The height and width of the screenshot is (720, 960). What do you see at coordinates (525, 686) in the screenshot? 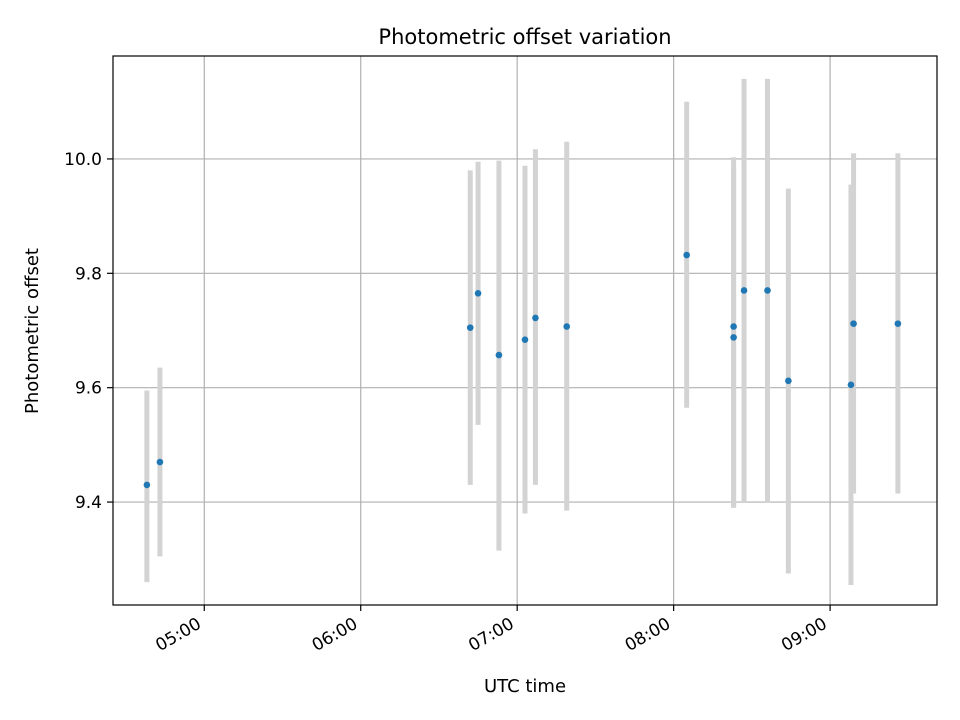
I see `x-axis-label: UTC time` at bounding box center [525, 686].